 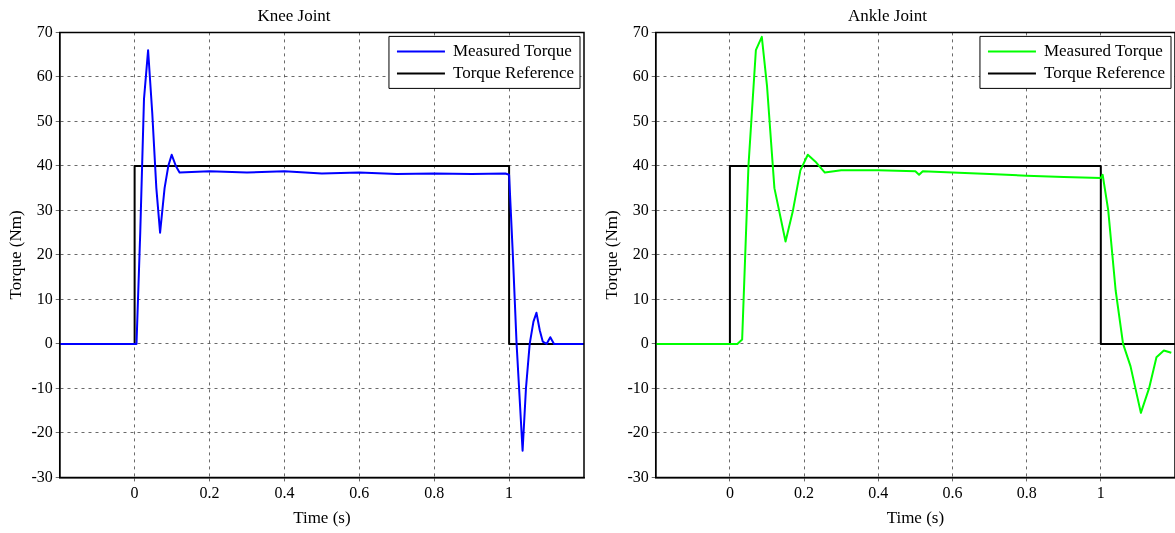 What do you see at coordinates (888, 15) in the screenshot?
I see `chart-title: Ankle Joint` at bounding box center [888, 15].